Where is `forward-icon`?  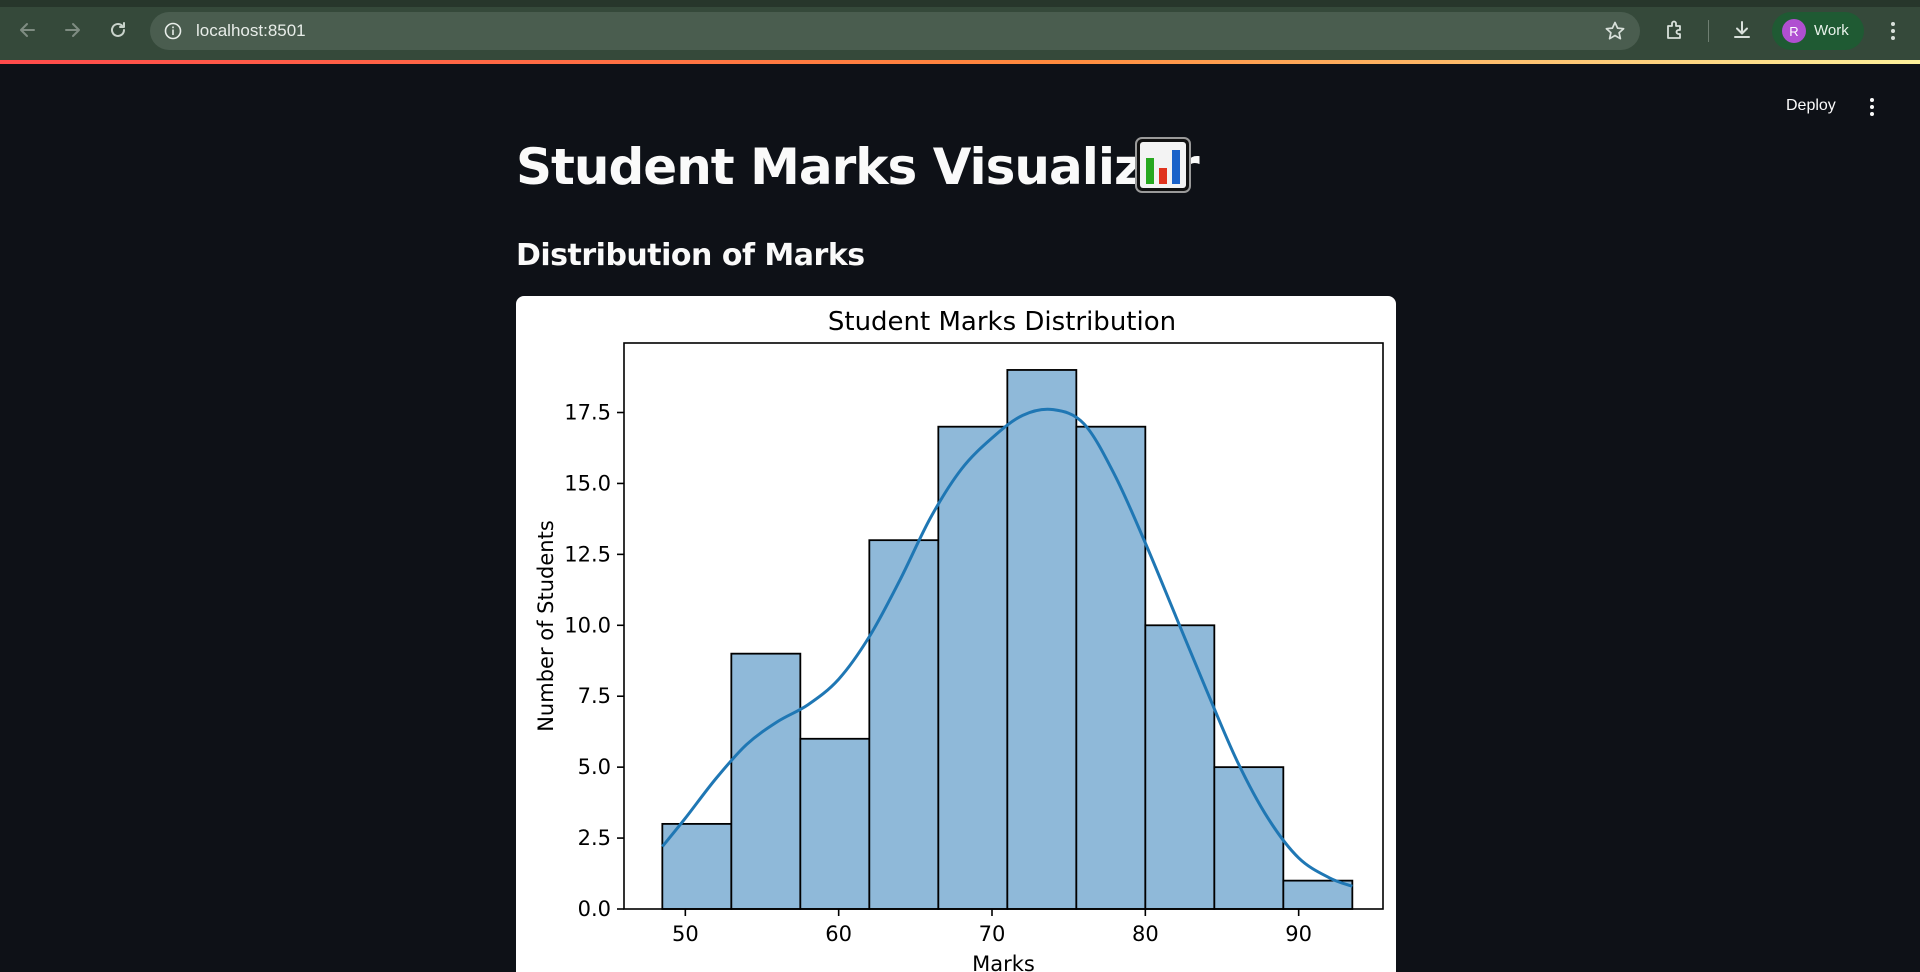
forward-icon is located at coordinates (72, 30).